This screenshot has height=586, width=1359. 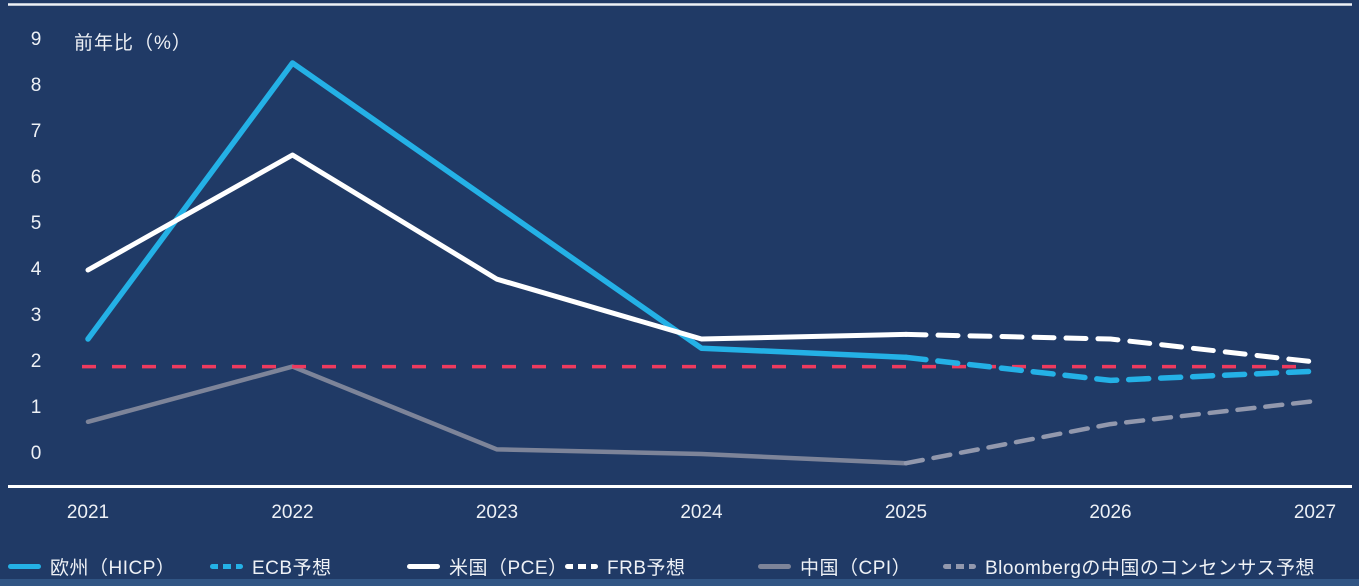 What do you see at coordinates (133, 43) in the screenshot?
I see `y-axis-title: 前年比（%）` at bounding box center [133, 43].